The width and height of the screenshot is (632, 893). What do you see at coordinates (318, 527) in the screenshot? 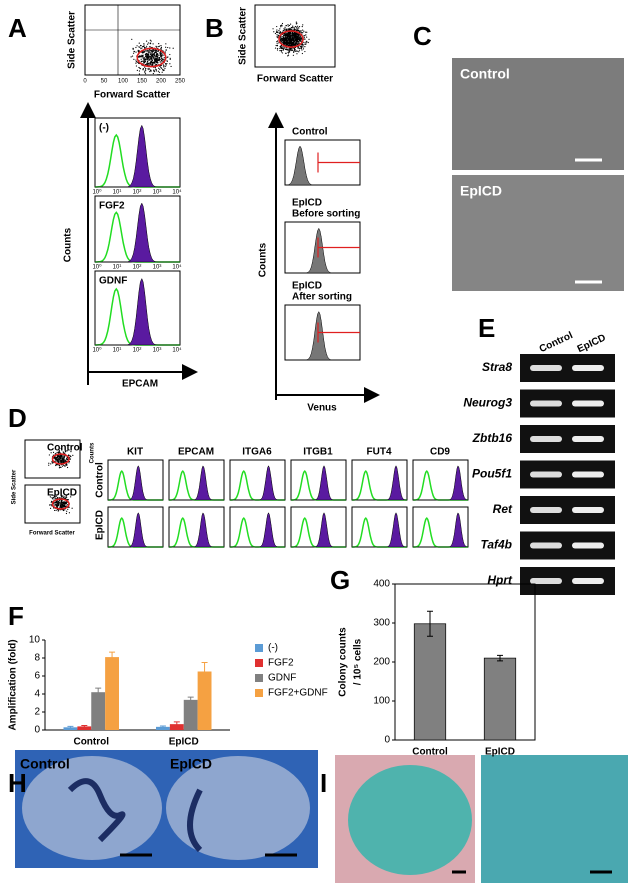
I see `histogram-box` at bounding box center [318, 527].